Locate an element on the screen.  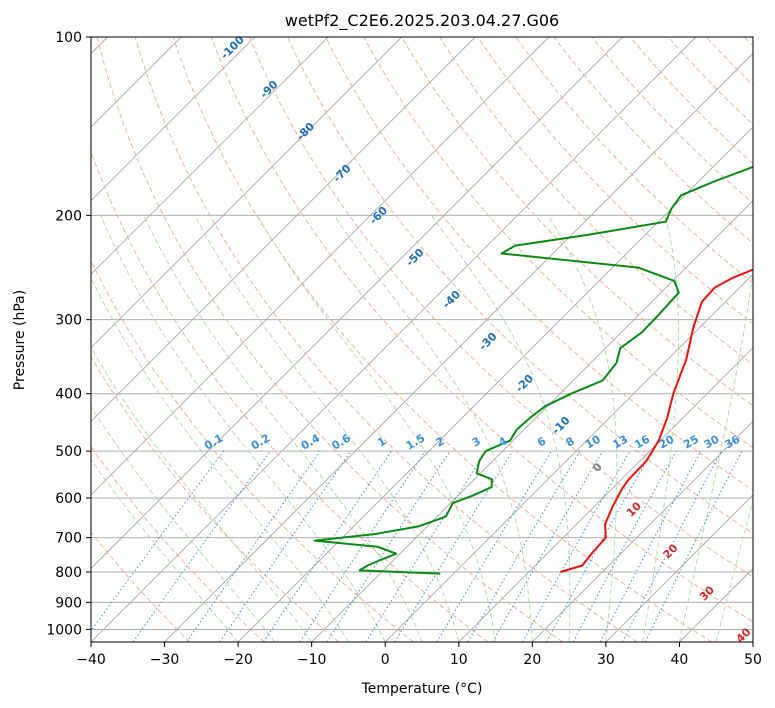
chart-title: wetPf2_C2E6.2025.203.04.27.G06 is located at coordinates (422, 21).